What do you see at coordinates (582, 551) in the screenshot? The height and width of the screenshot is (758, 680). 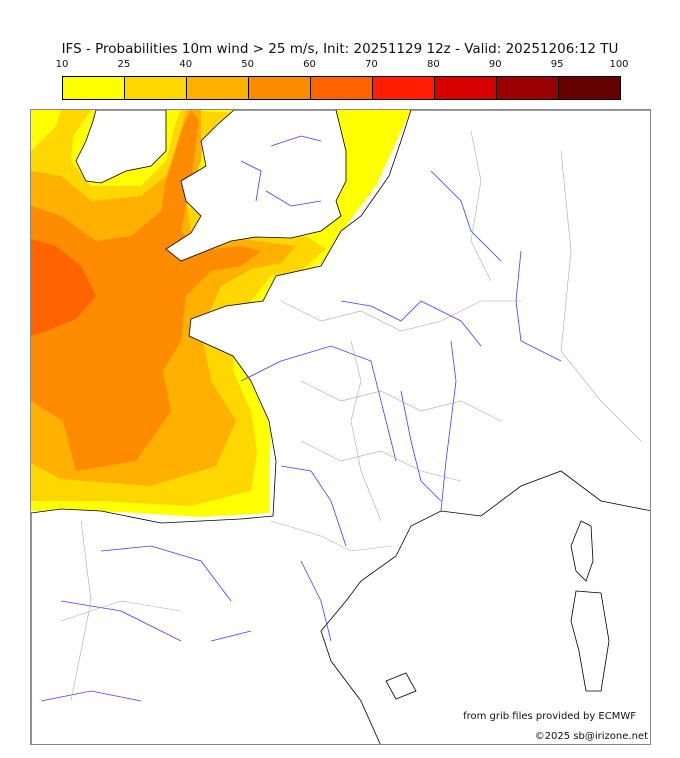 I see `corsica-island` at bounding box center [582, 551].